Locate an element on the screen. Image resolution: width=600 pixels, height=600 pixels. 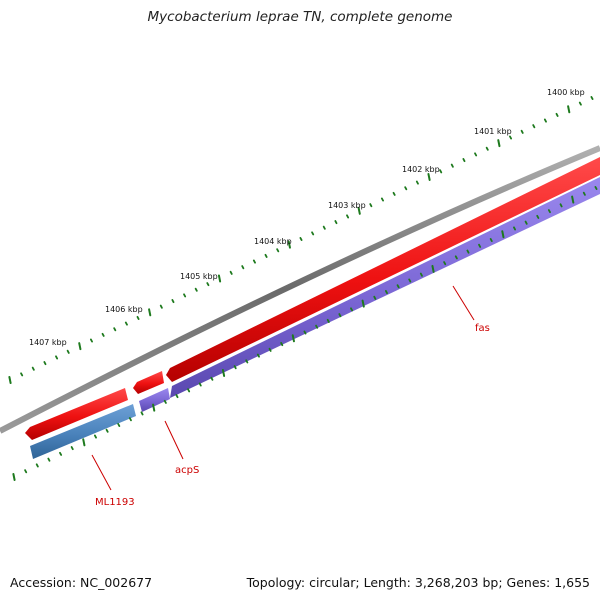
gene-ml1193-arrow is located at coordinates (83, 431).